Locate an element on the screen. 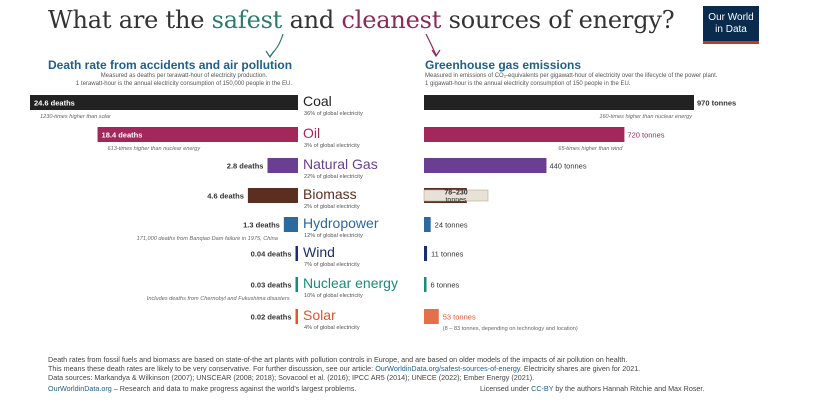 The width and height of the screenshot is (820, 412). category-share-solar: 4% of global electricity is located at coordinates (332, 328).